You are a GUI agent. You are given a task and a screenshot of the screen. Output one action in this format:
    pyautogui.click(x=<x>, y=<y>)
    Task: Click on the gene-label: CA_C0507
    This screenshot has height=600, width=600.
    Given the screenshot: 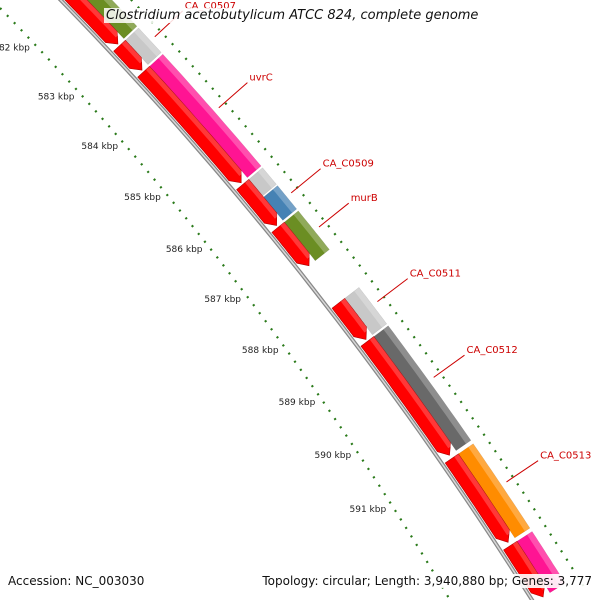 What is the action you would take?
    pyautogui.click(x=210, y=6)
    